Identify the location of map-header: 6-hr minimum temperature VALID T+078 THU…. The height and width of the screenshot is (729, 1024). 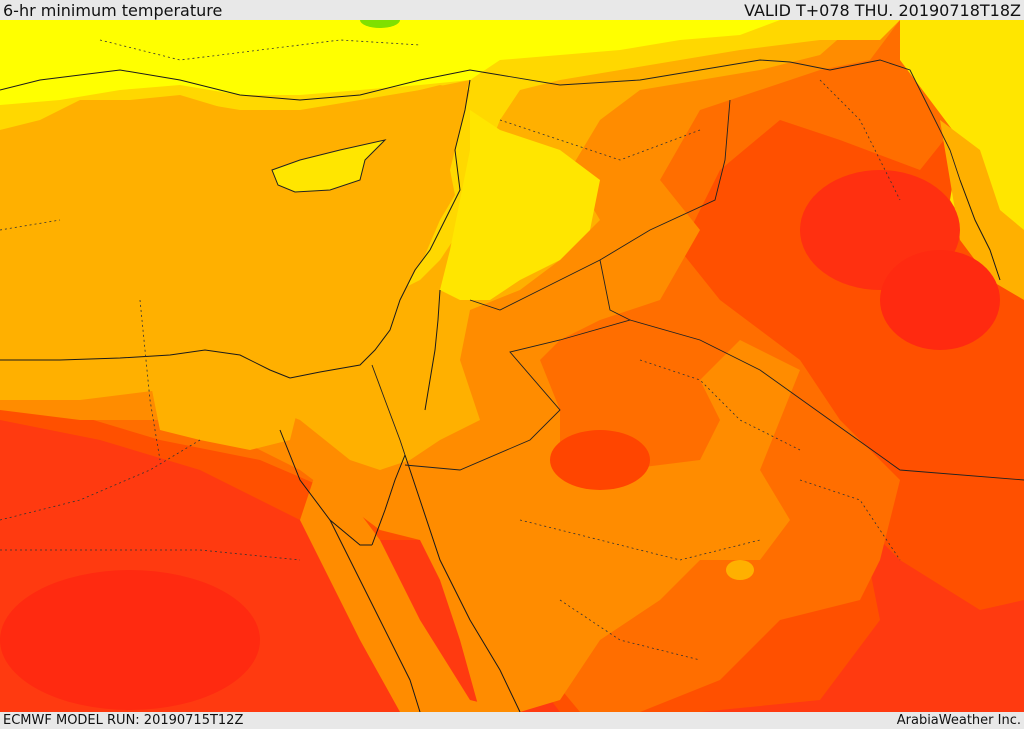
(512, 10).